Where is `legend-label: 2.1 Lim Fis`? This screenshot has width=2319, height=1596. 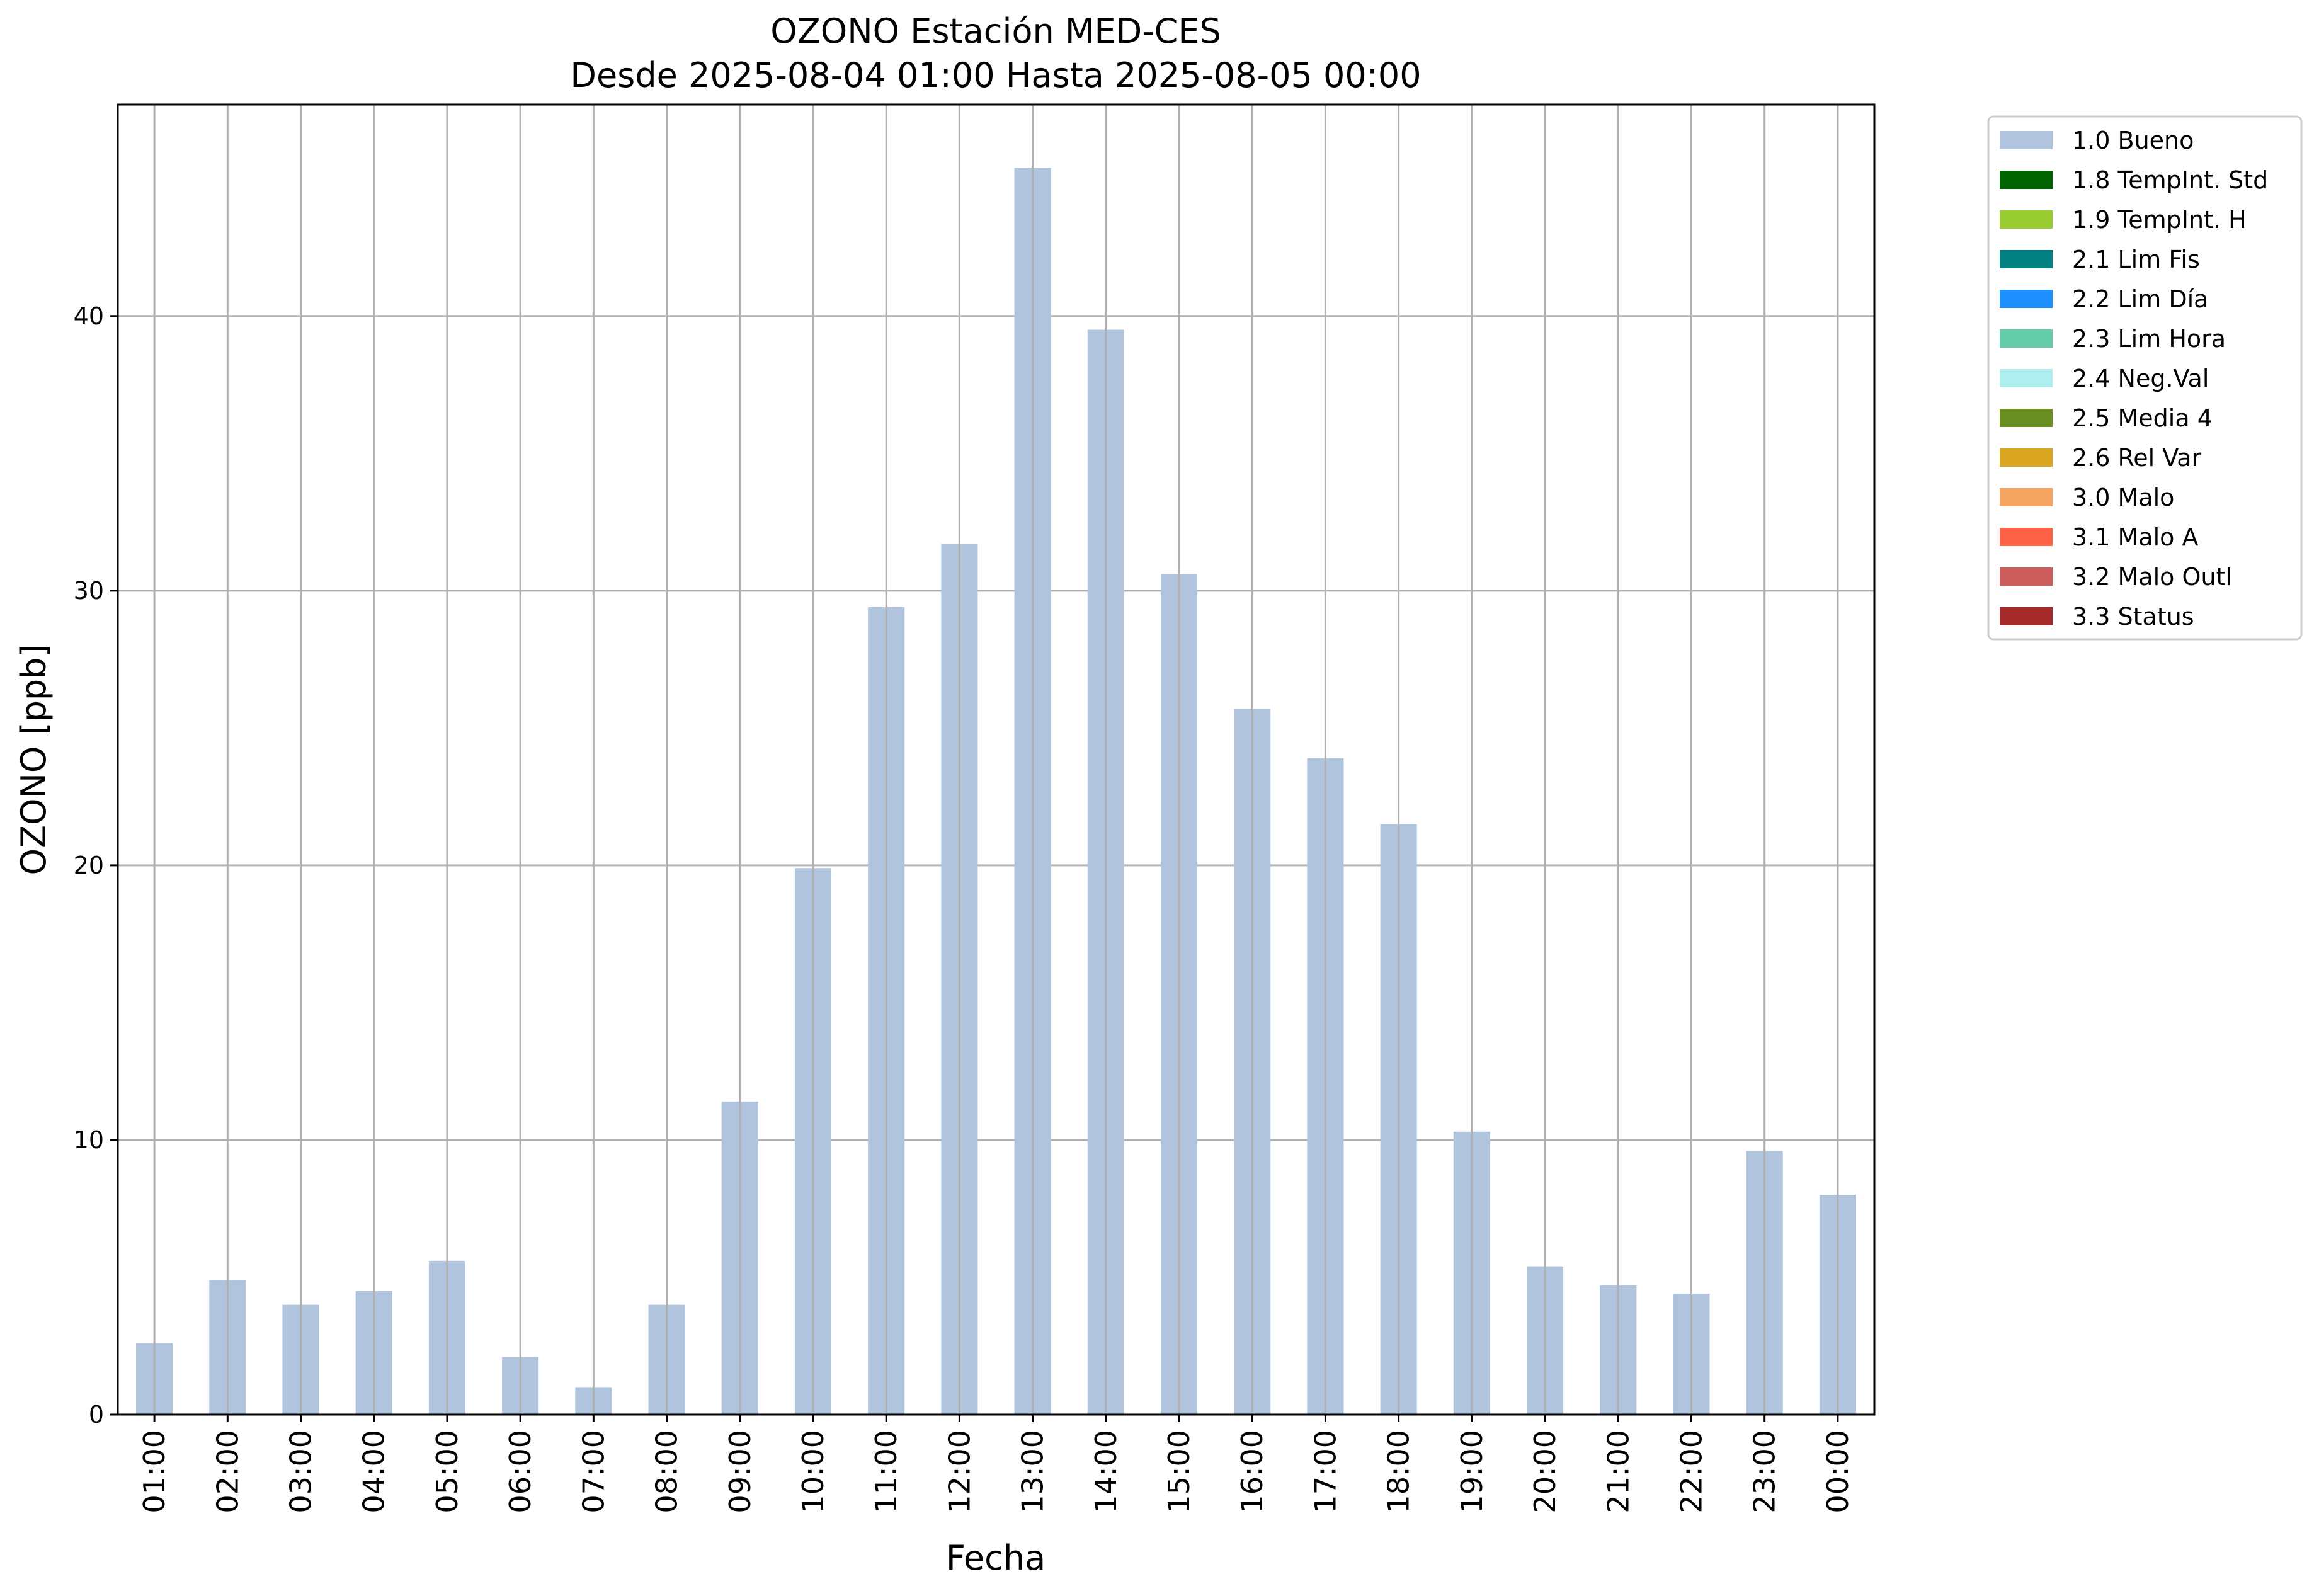
legend-label: 2.1 Lim Fis is located at coordinates (2136, 259).